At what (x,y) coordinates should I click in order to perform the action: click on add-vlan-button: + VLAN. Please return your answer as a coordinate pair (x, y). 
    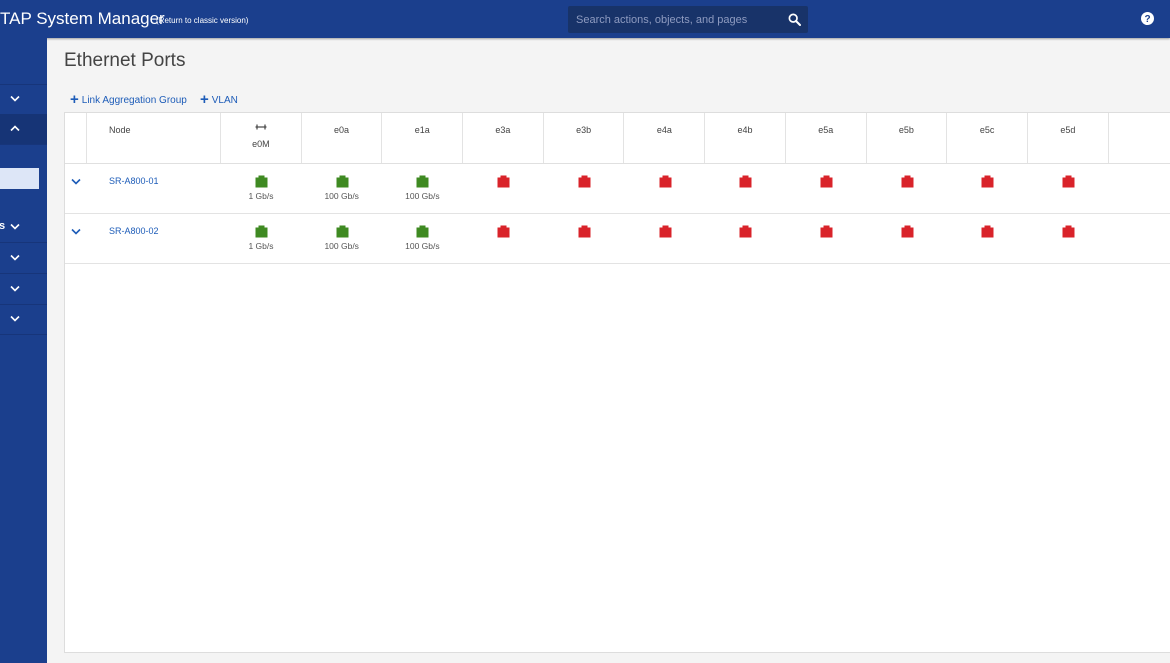
    Looking at the image, I should click on (219, 99).